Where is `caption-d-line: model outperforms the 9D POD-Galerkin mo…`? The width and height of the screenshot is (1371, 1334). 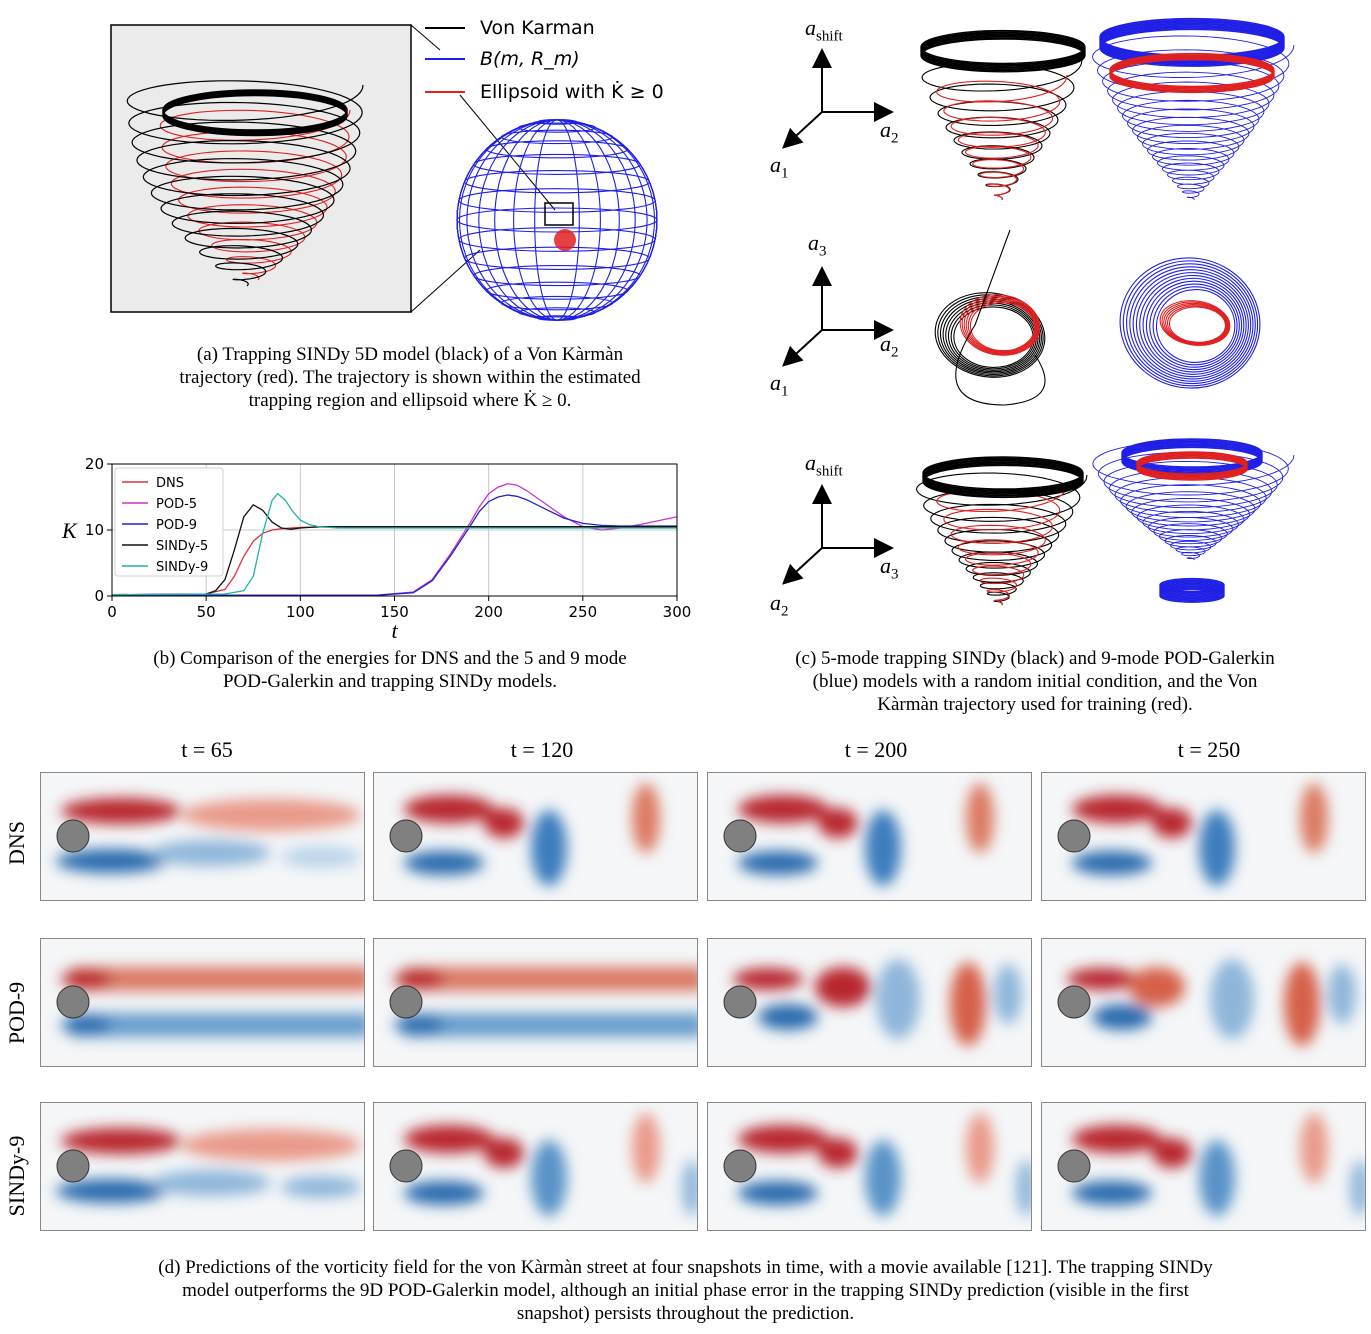
caption-d-line: model outperforms the 9D POD-Galerkin mo… is located at coordinates (685, 1290).